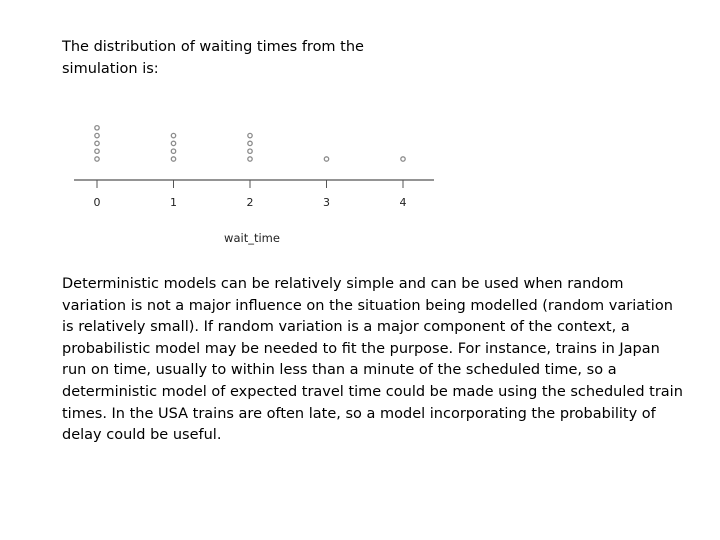 This screenshot has width=720, height=540. What do you see at coordinates (403, 202) in the screenshot?
I see `x-tick-label: 4` at bounding box center [403, 202].